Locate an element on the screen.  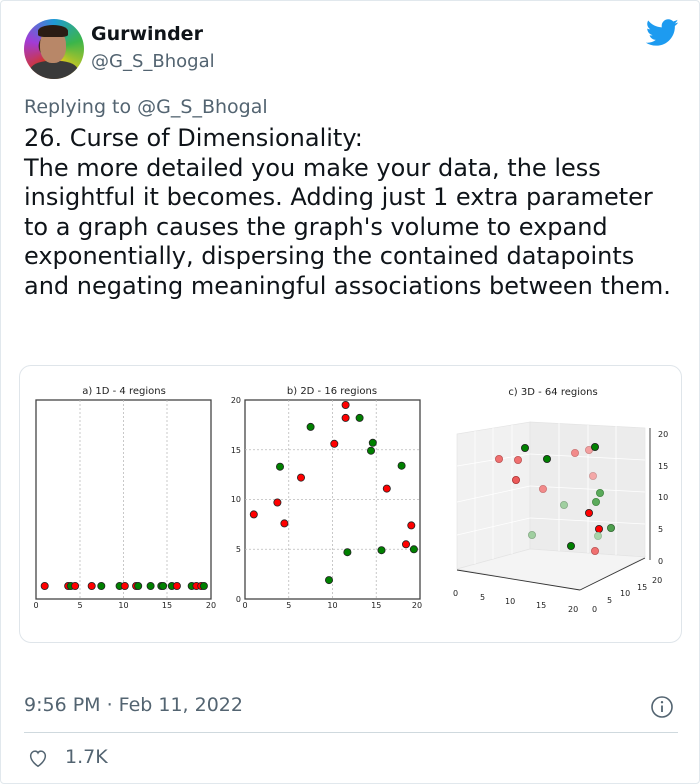
info-icon is located at coordinates (662, 707).